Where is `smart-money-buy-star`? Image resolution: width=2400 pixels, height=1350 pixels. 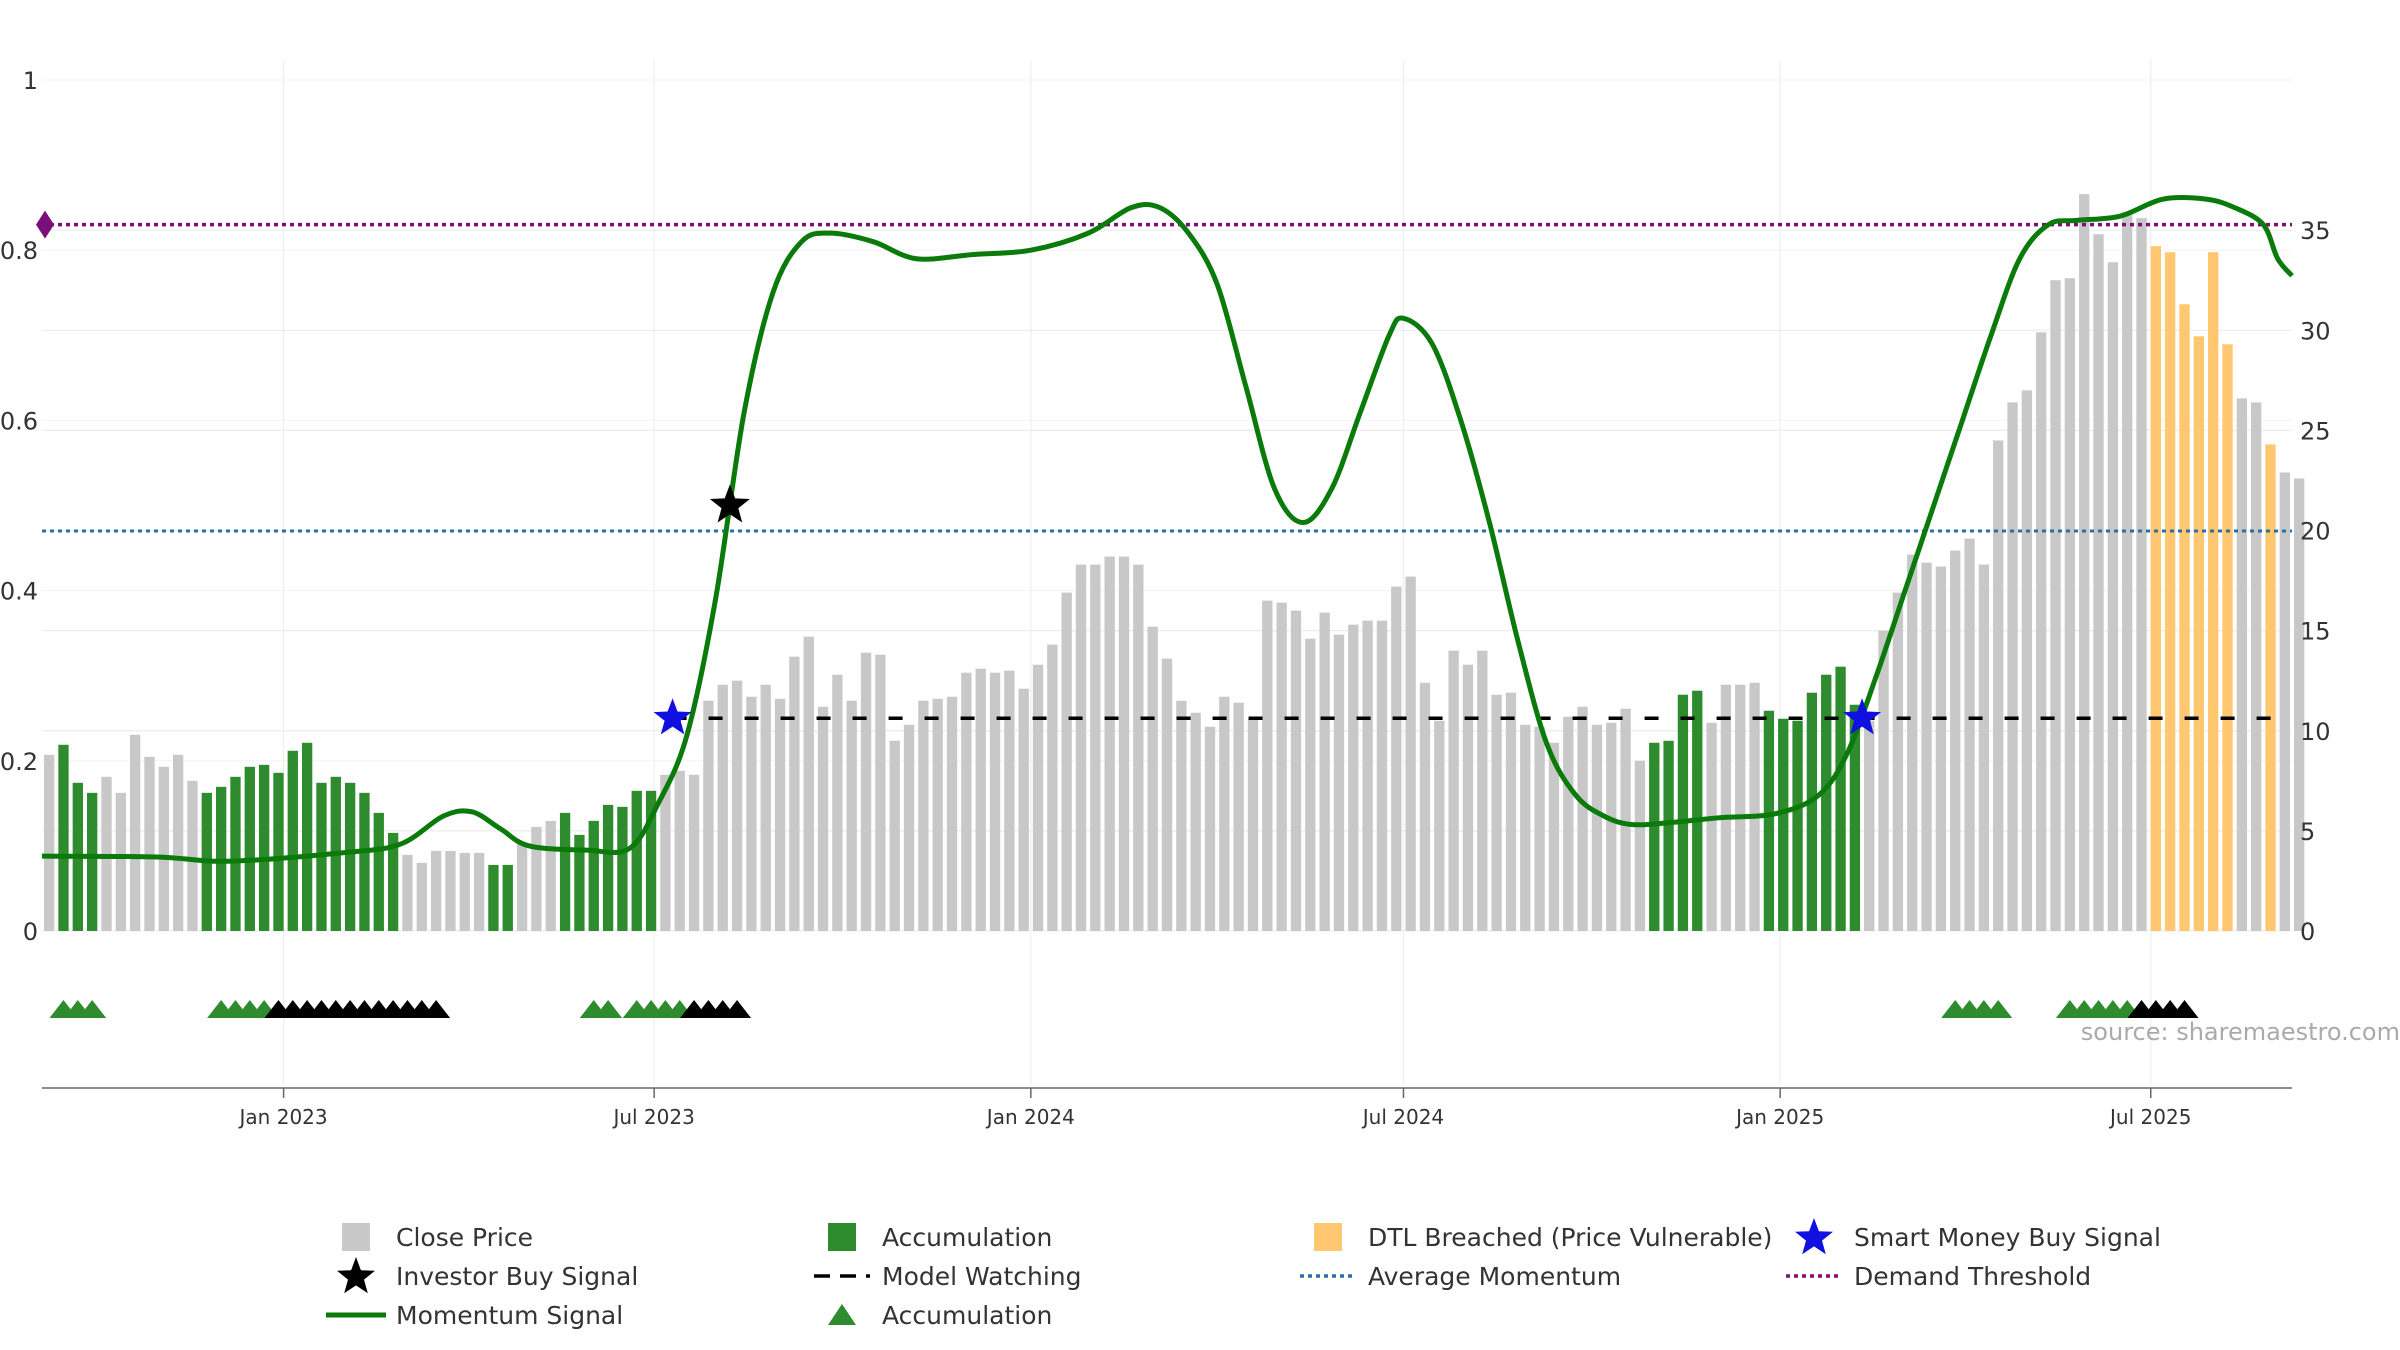
smart-money-buy-star is located at coordinates (672, 716).